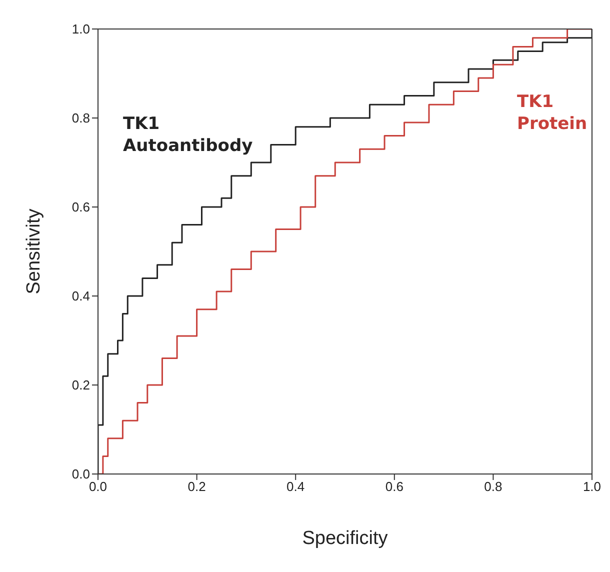  Describe the element at coordinates (81, 29) in the screenshot. I see `y-tick-label: 1.0` at that location.